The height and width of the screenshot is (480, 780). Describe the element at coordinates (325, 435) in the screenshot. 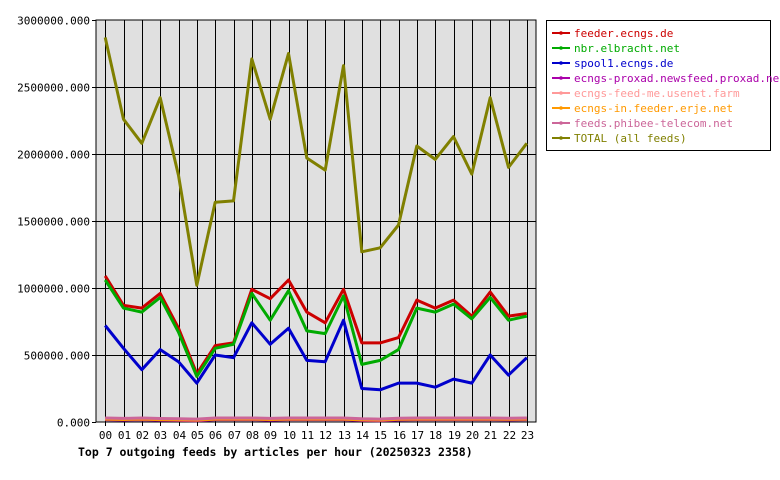

I see `x-tick-label: 12` at that location.